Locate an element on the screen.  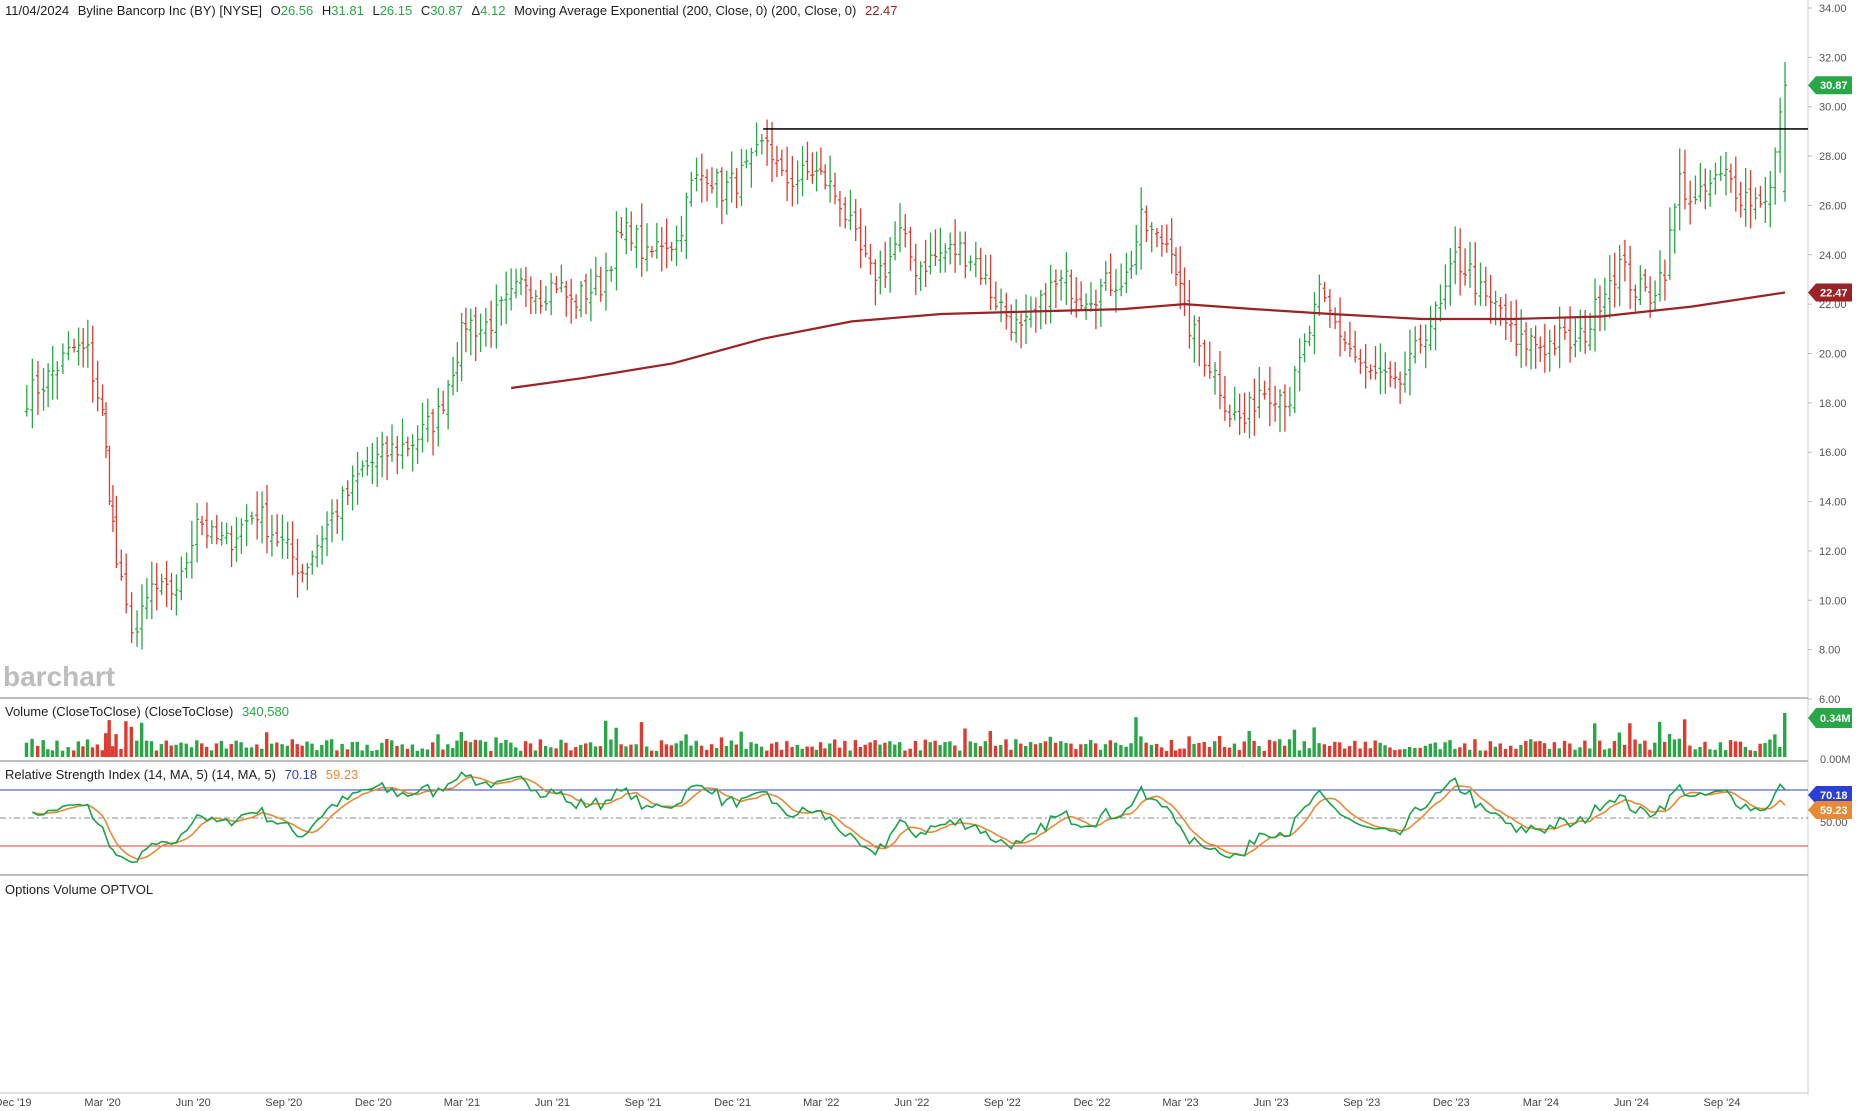
price-tick-label: 24.00 is located at coordinates (1833, 256).